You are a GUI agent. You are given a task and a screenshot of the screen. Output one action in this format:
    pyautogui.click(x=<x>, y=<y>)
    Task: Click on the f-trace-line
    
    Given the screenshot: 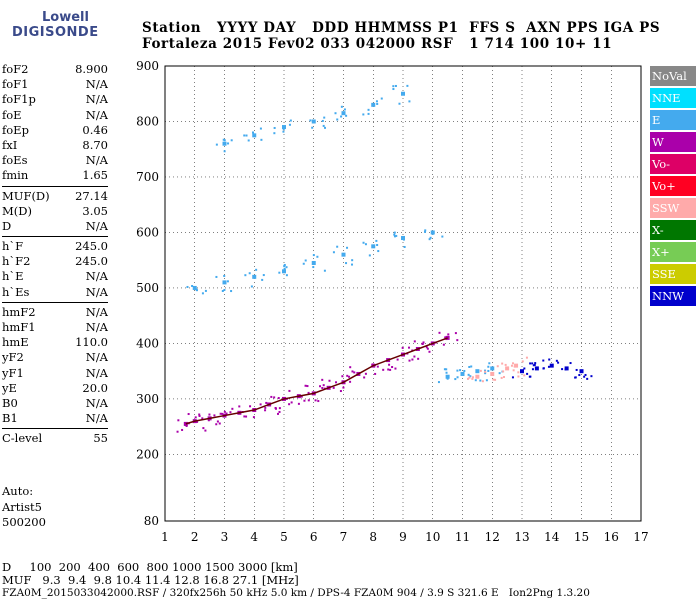 What is the action you would take?
    pyautogui.click(x=316, y=381)
    